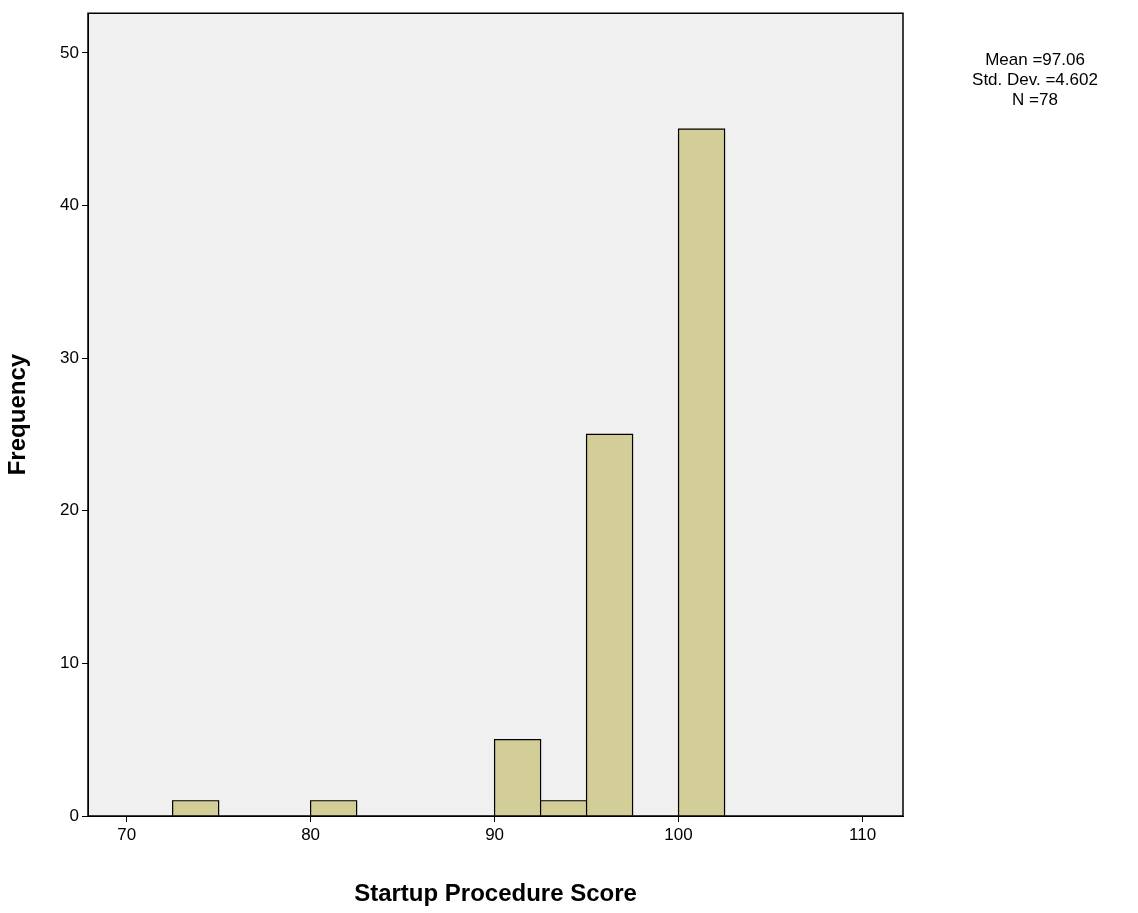  Describe the element at coordinates (495, 834) in the screenshot. I see `x-tick-label: 90` at that location.